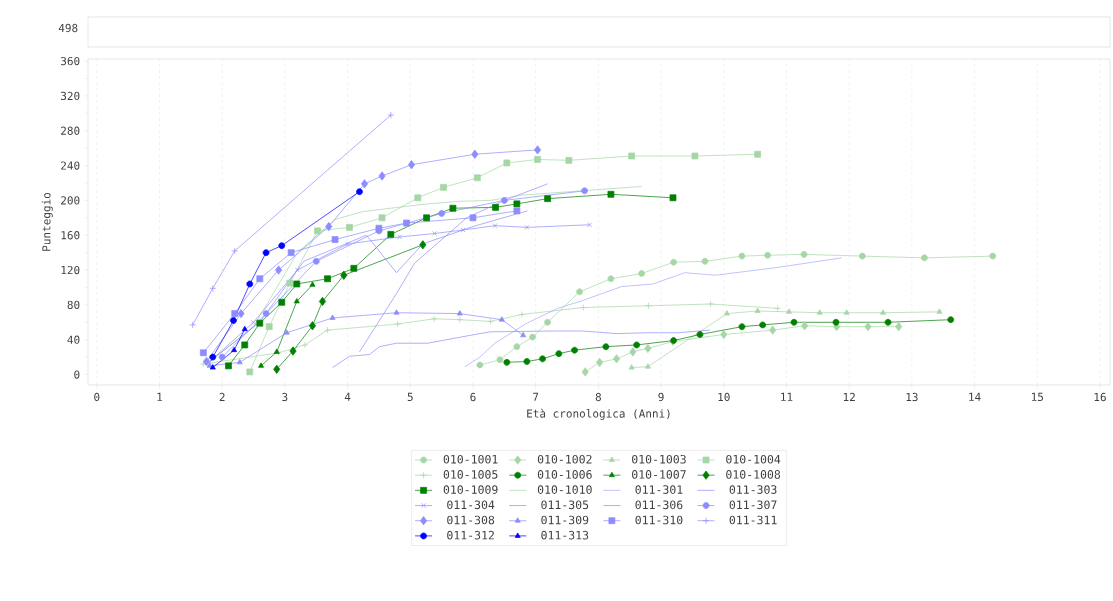  I want to click on legend-label: 010-1007, so click(659, 474).